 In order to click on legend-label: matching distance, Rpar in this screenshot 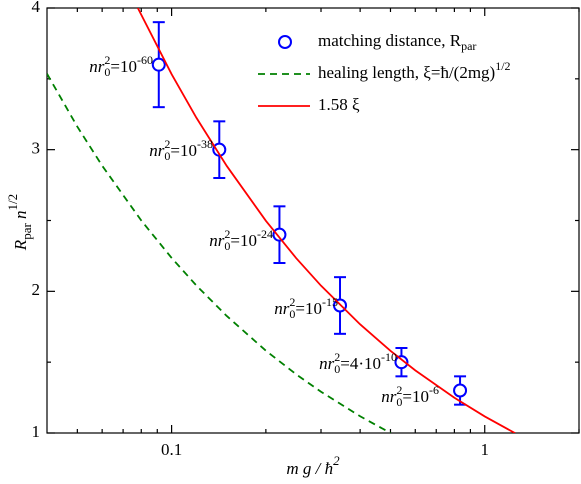, I will do `click(397, 42)`.